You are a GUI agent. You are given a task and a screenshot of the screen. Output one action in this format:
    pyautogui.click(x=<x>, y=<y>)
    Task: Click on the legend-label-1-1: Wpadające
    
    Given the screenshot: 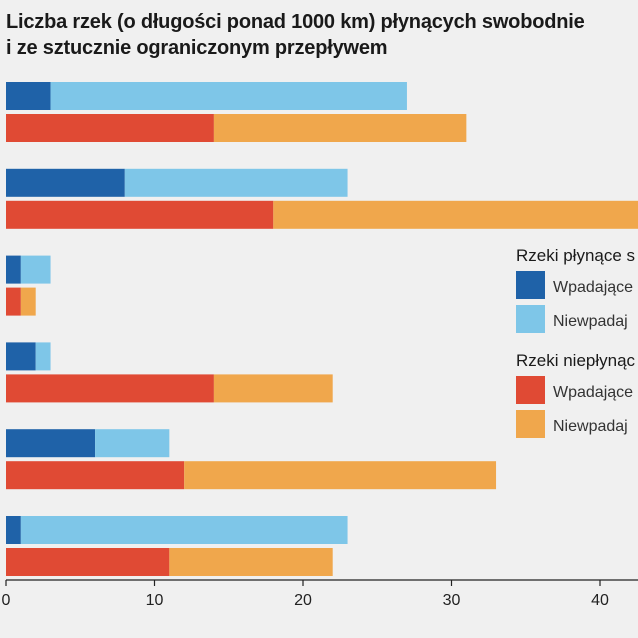 What is the action you would take?
    pyautogui.click(x=593, y=287)
    